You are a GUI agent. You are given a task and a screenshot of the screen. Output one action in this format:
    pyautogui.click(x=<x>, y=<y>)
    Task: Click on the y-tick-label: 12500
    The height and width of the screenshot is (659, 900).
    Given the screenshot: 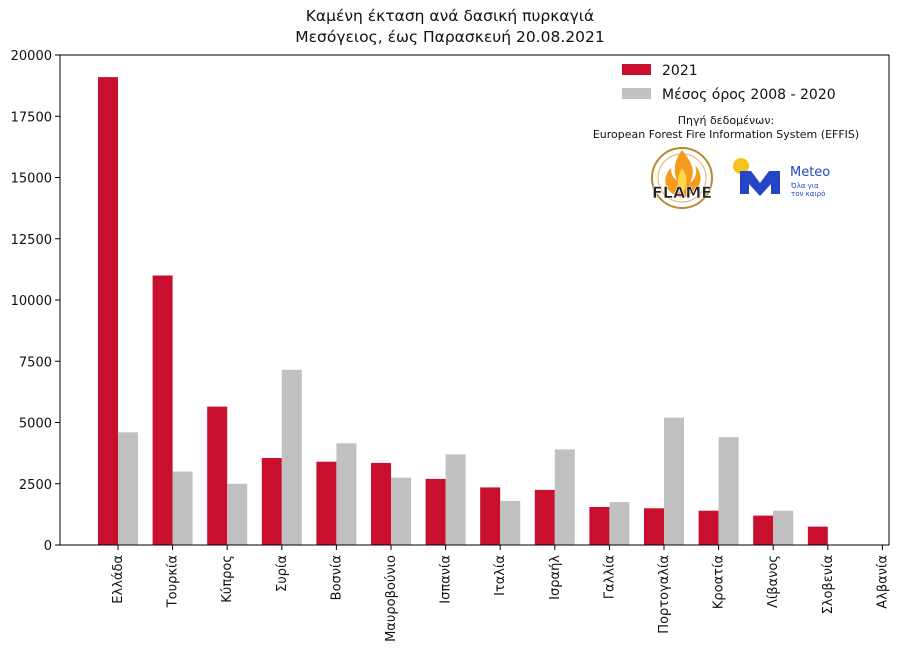 What is the action you would take?
    pyautogui.click(x=31, y=240)
    